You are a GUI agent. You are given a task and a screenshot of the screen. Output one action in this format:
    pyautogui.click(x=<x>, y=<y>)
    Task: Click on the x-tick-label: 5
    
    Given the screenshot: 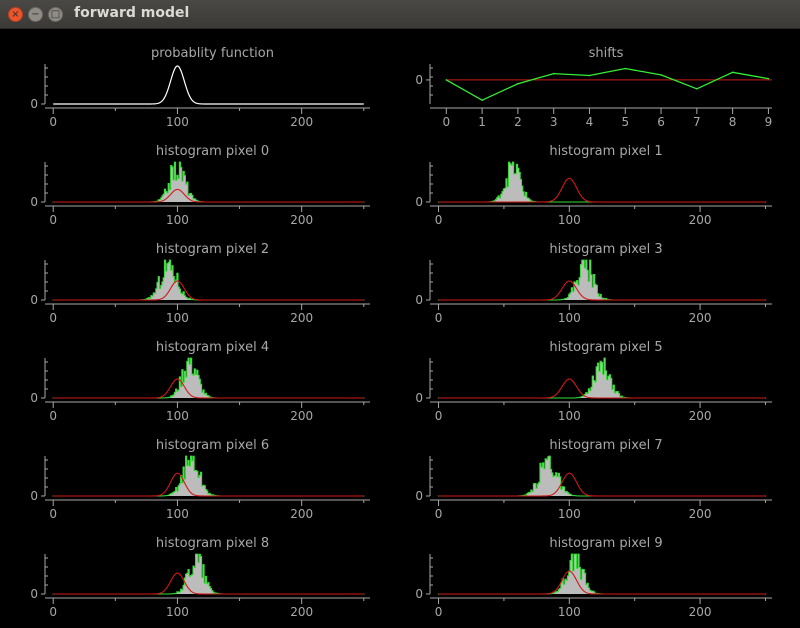 What is the action you would take?
    pyautogui.click(x=625, y=122)
    